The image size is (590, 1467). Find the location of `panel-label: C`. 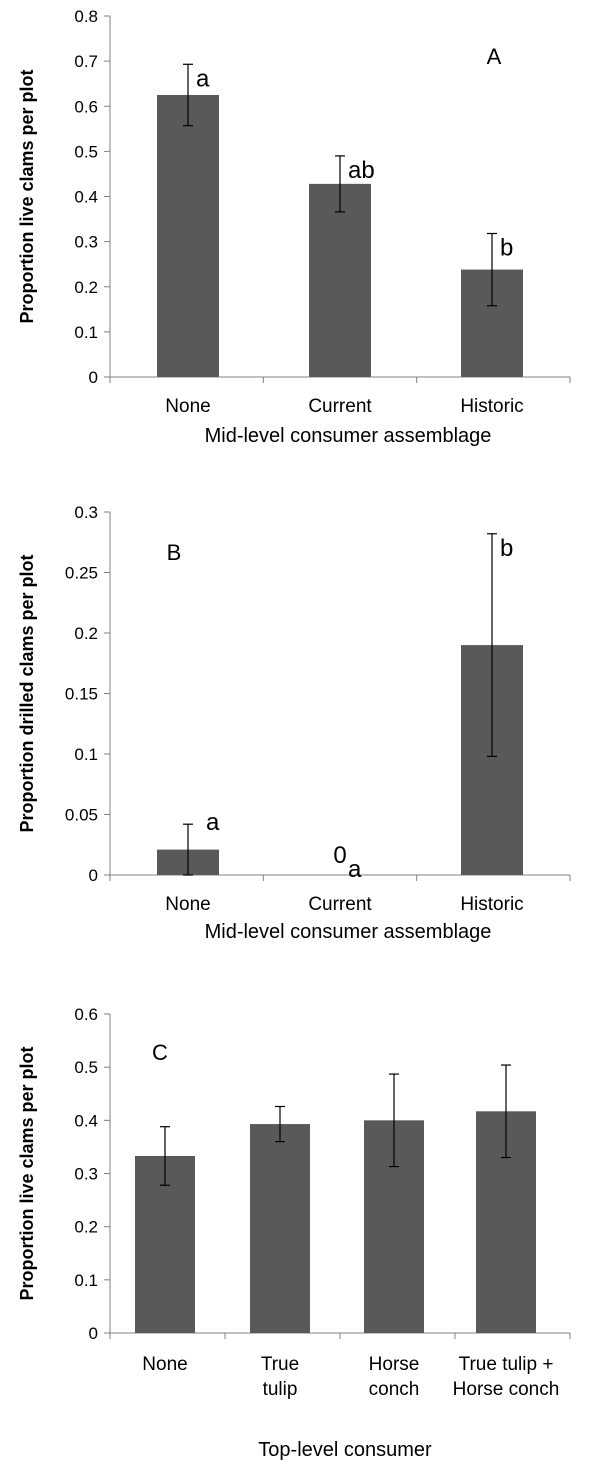

panel-label: C is located at coordinates (160, 1052).